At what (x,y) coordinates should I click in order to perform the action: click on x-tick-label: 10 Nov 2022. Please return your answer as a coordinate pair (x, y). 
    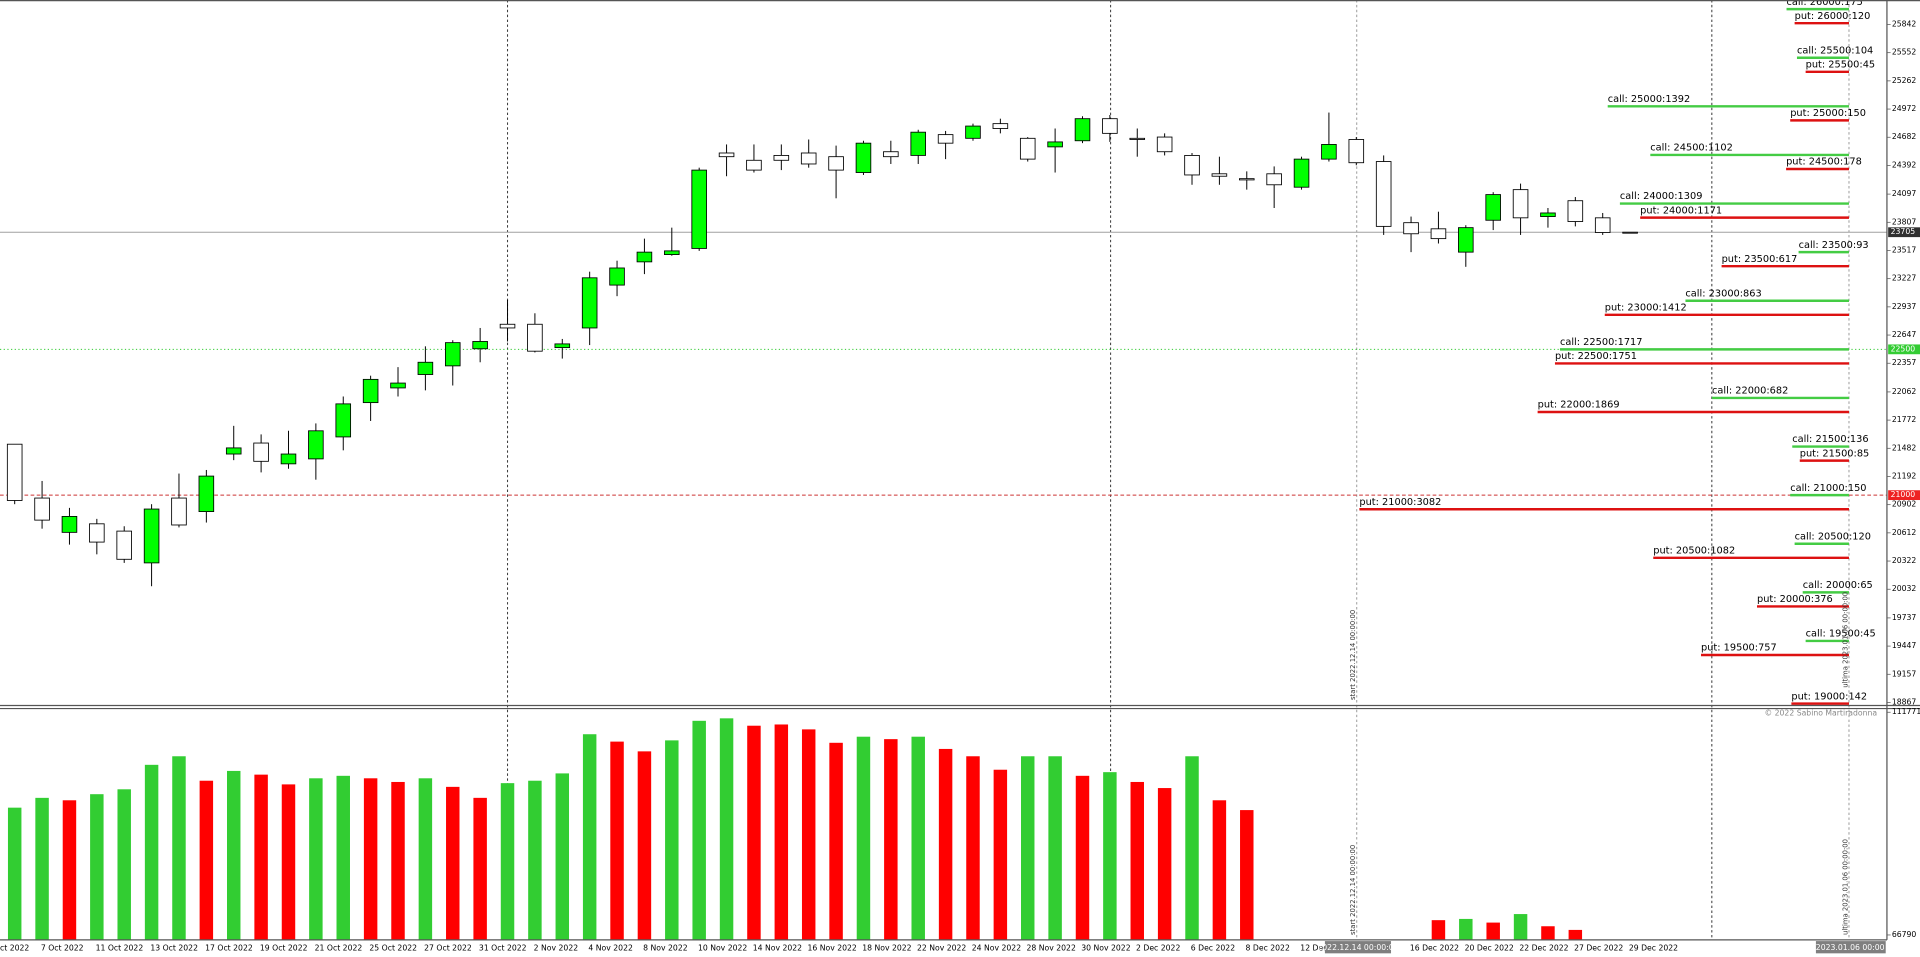
    Looking at the image, I should click on (722, 947).